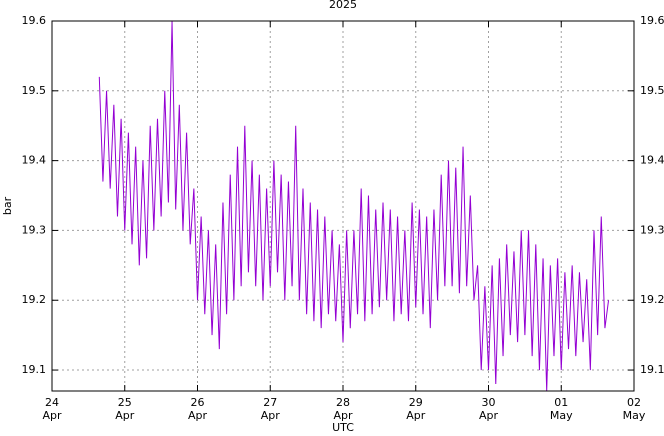 This screenshot has width=664, height=436. I want to click on y2-tick-label: 19.6, so click(652, 20).